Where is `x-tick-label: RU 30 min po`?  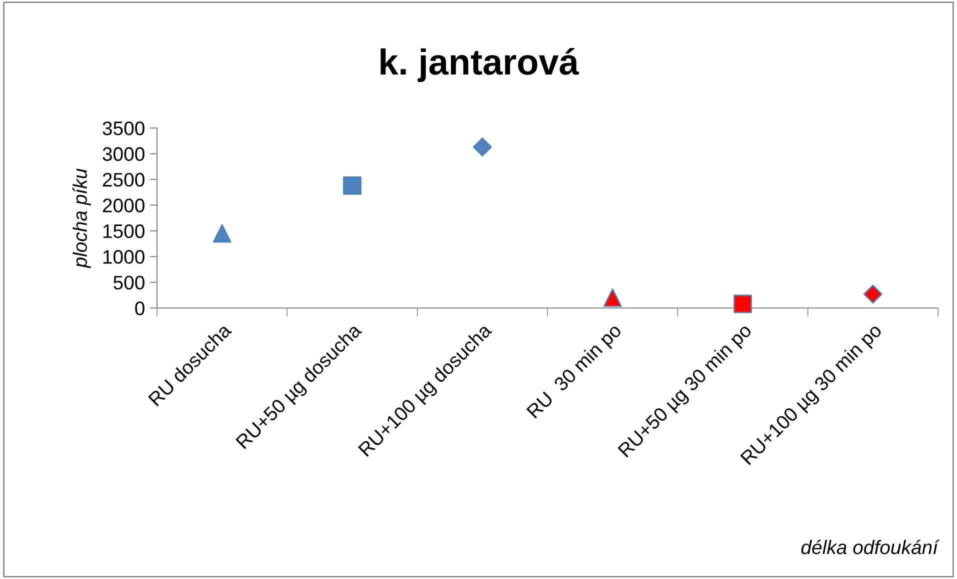
x-tick-label: RU 30 min po is located at coordinates (575, 372).